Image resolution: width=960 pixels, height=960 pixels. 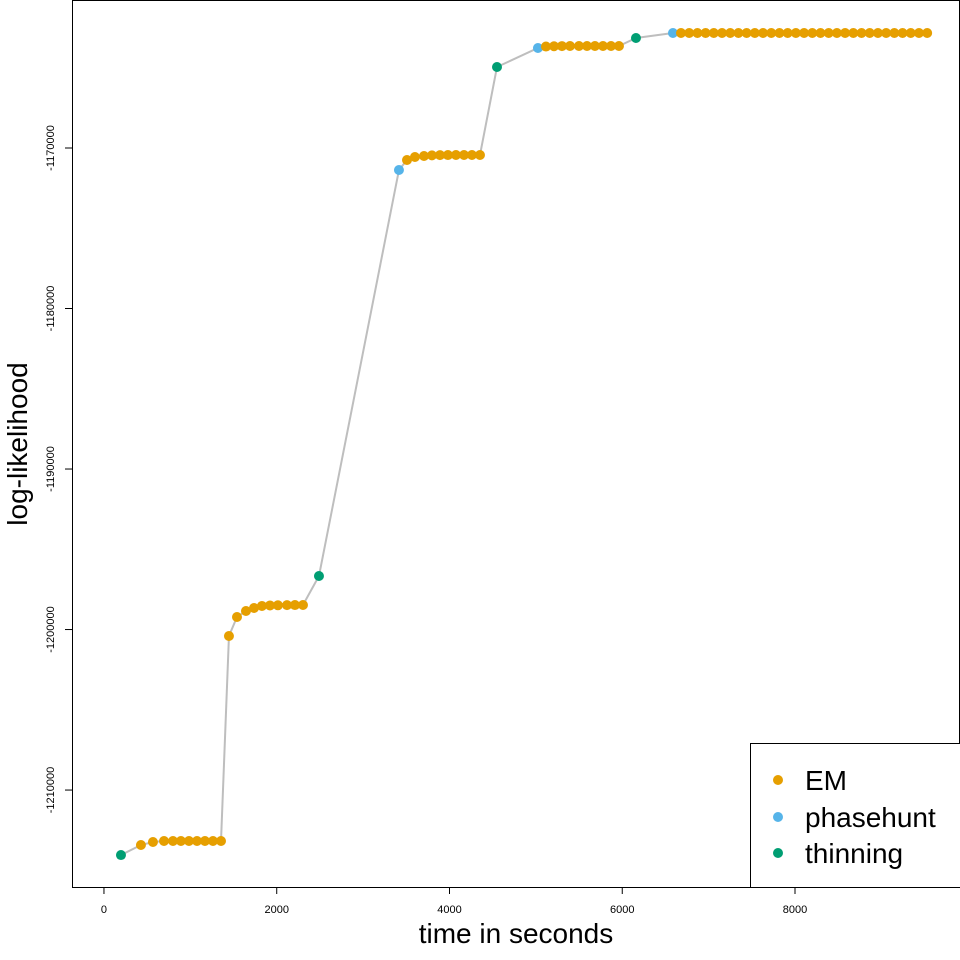 What do you see at coordinates (826, 780) in the screenshot?
I see `legend-label-em: EM` at bounding box center [826, 780].